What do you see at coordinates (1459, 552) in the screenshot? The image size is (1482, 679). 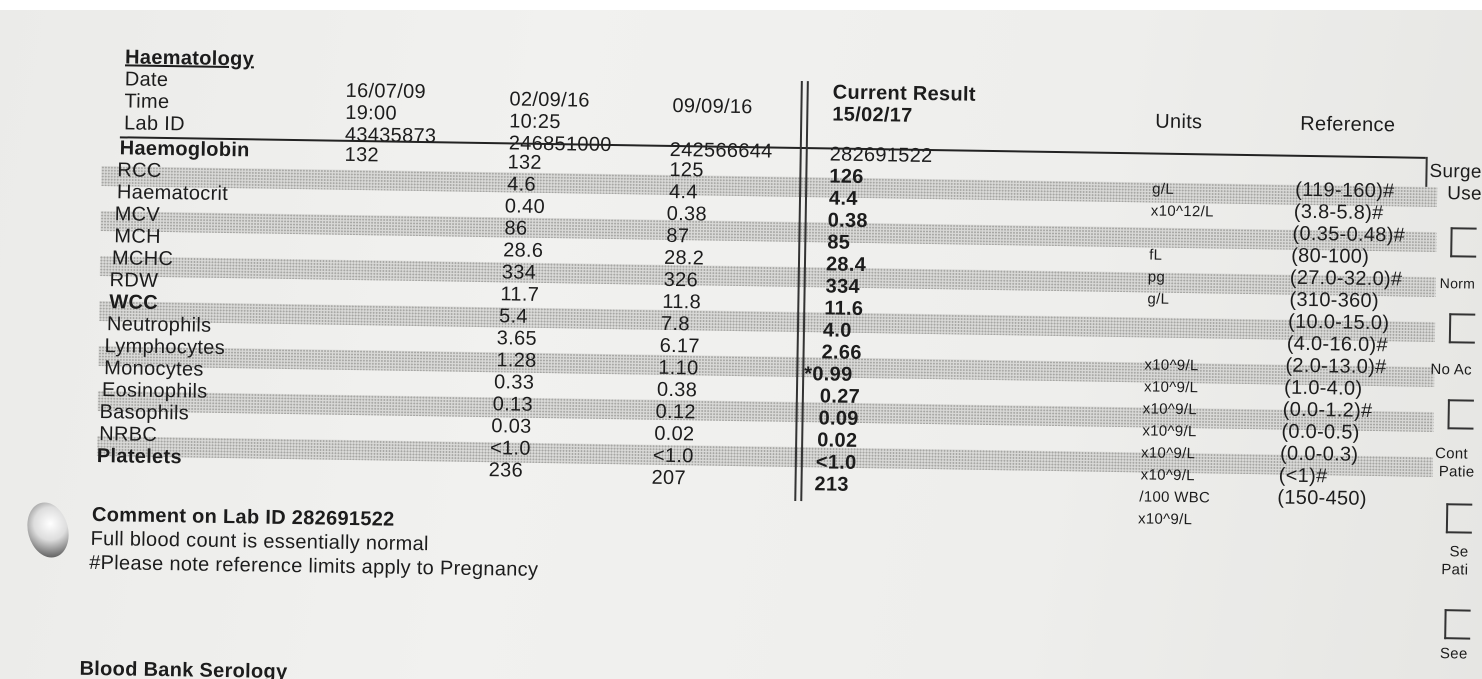 I see `side-label: Se` at bounding box center [1459, 552].